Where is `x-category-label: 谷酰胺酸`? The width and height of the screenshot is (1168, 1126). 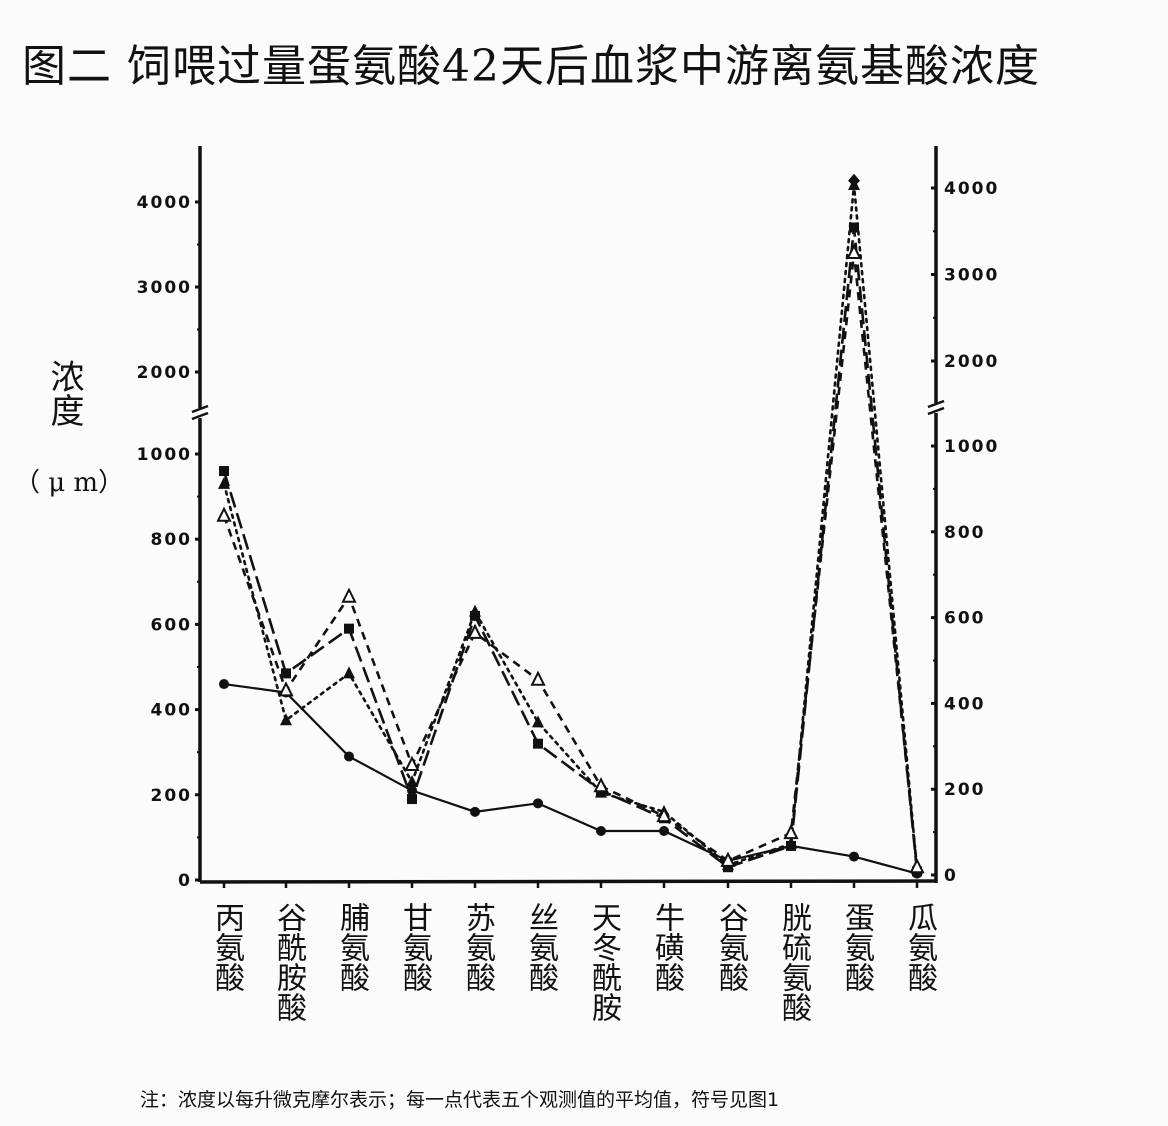
x-category-label: 谷酰胺酸 is located at coordinates (288, 962).